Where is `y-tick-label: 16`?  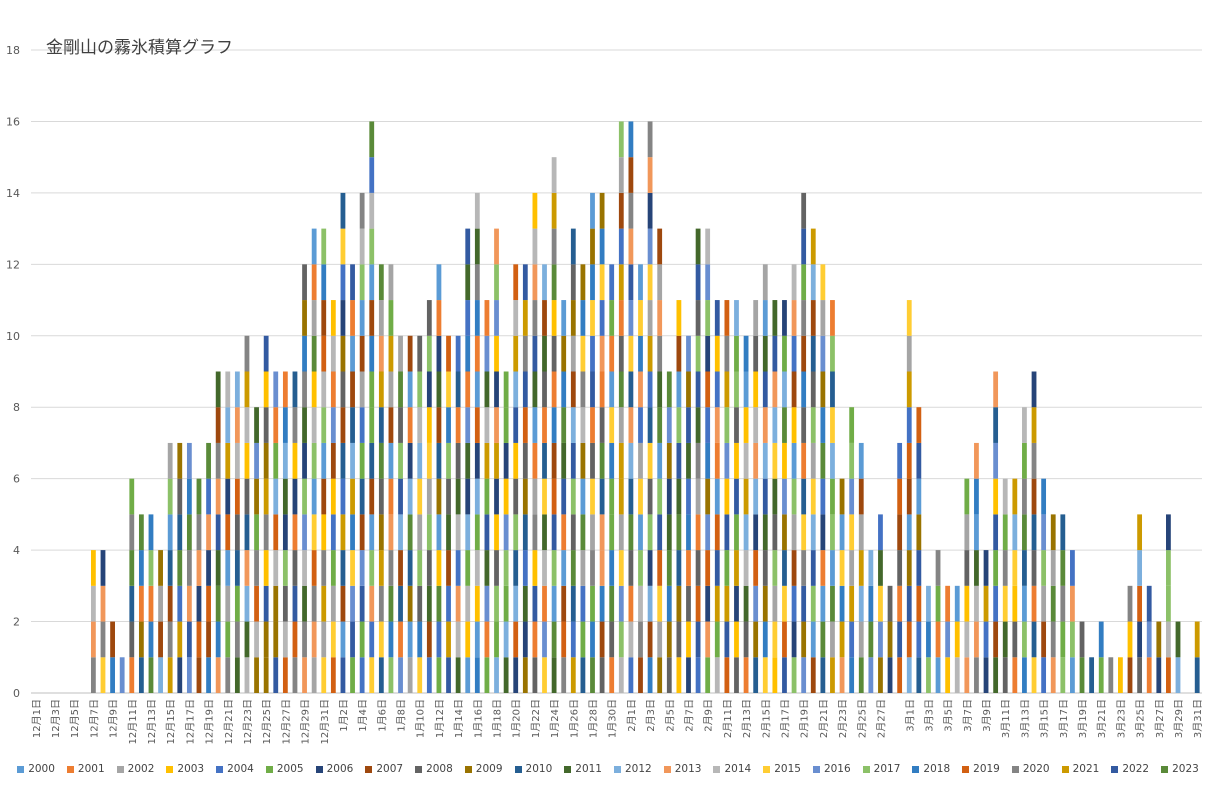
y-tick-label: 16 is located at coordinates (13, 121).